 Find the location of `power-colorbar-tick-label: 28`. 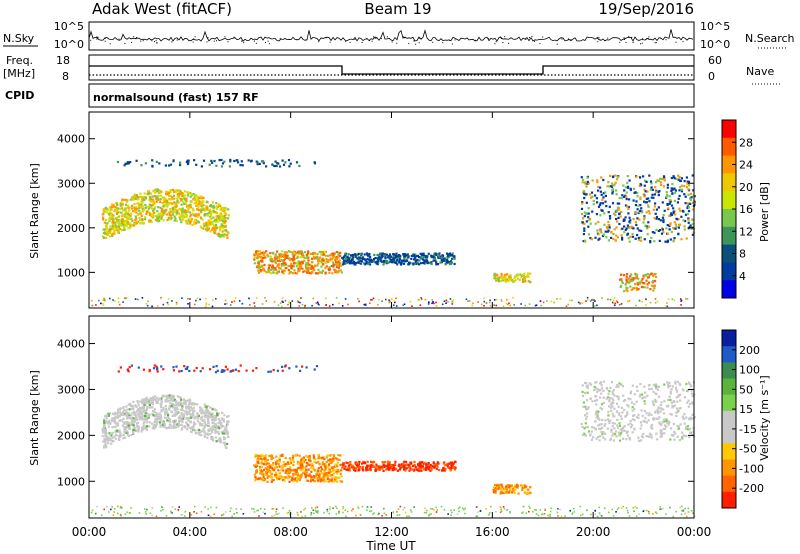

power-colorbar-tick-label: 28 is located at coordinates (746, 142).